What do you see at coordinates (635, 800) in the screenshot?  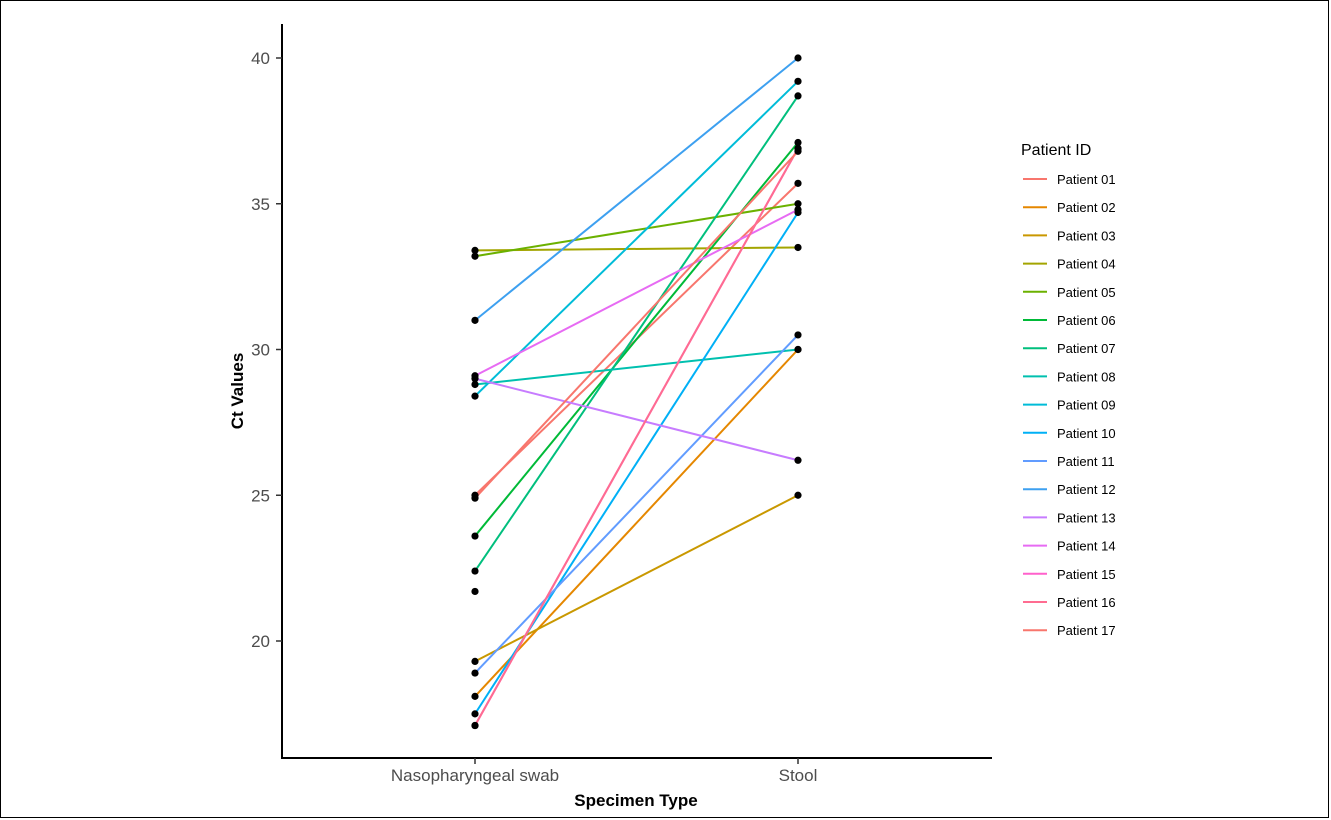 I see `x-axis-title: Specimen Type` at bounding box center [635, 800].